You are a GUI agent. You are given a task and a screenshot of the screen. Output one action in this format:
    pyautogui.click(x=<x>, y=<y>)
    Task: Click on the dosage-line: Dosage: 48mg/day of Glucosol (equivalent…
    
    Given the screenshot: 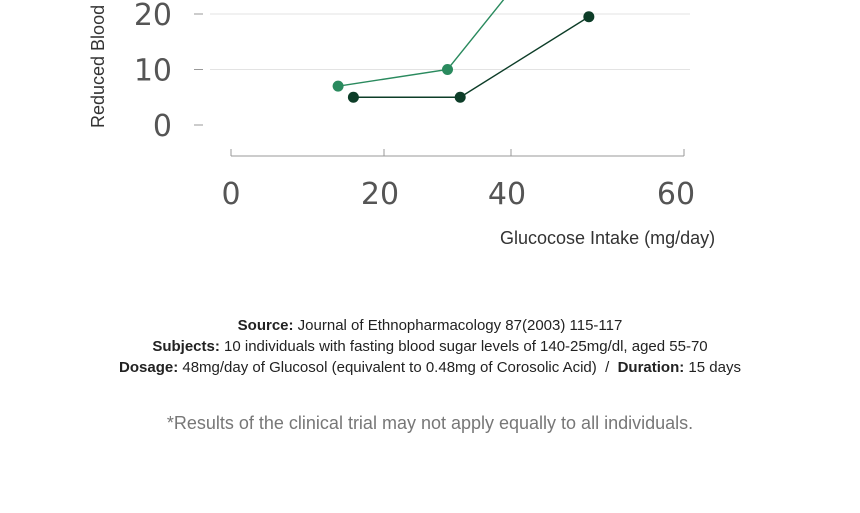 What is the action you would take?
    pyautogui.click(x=430, y=367)
    